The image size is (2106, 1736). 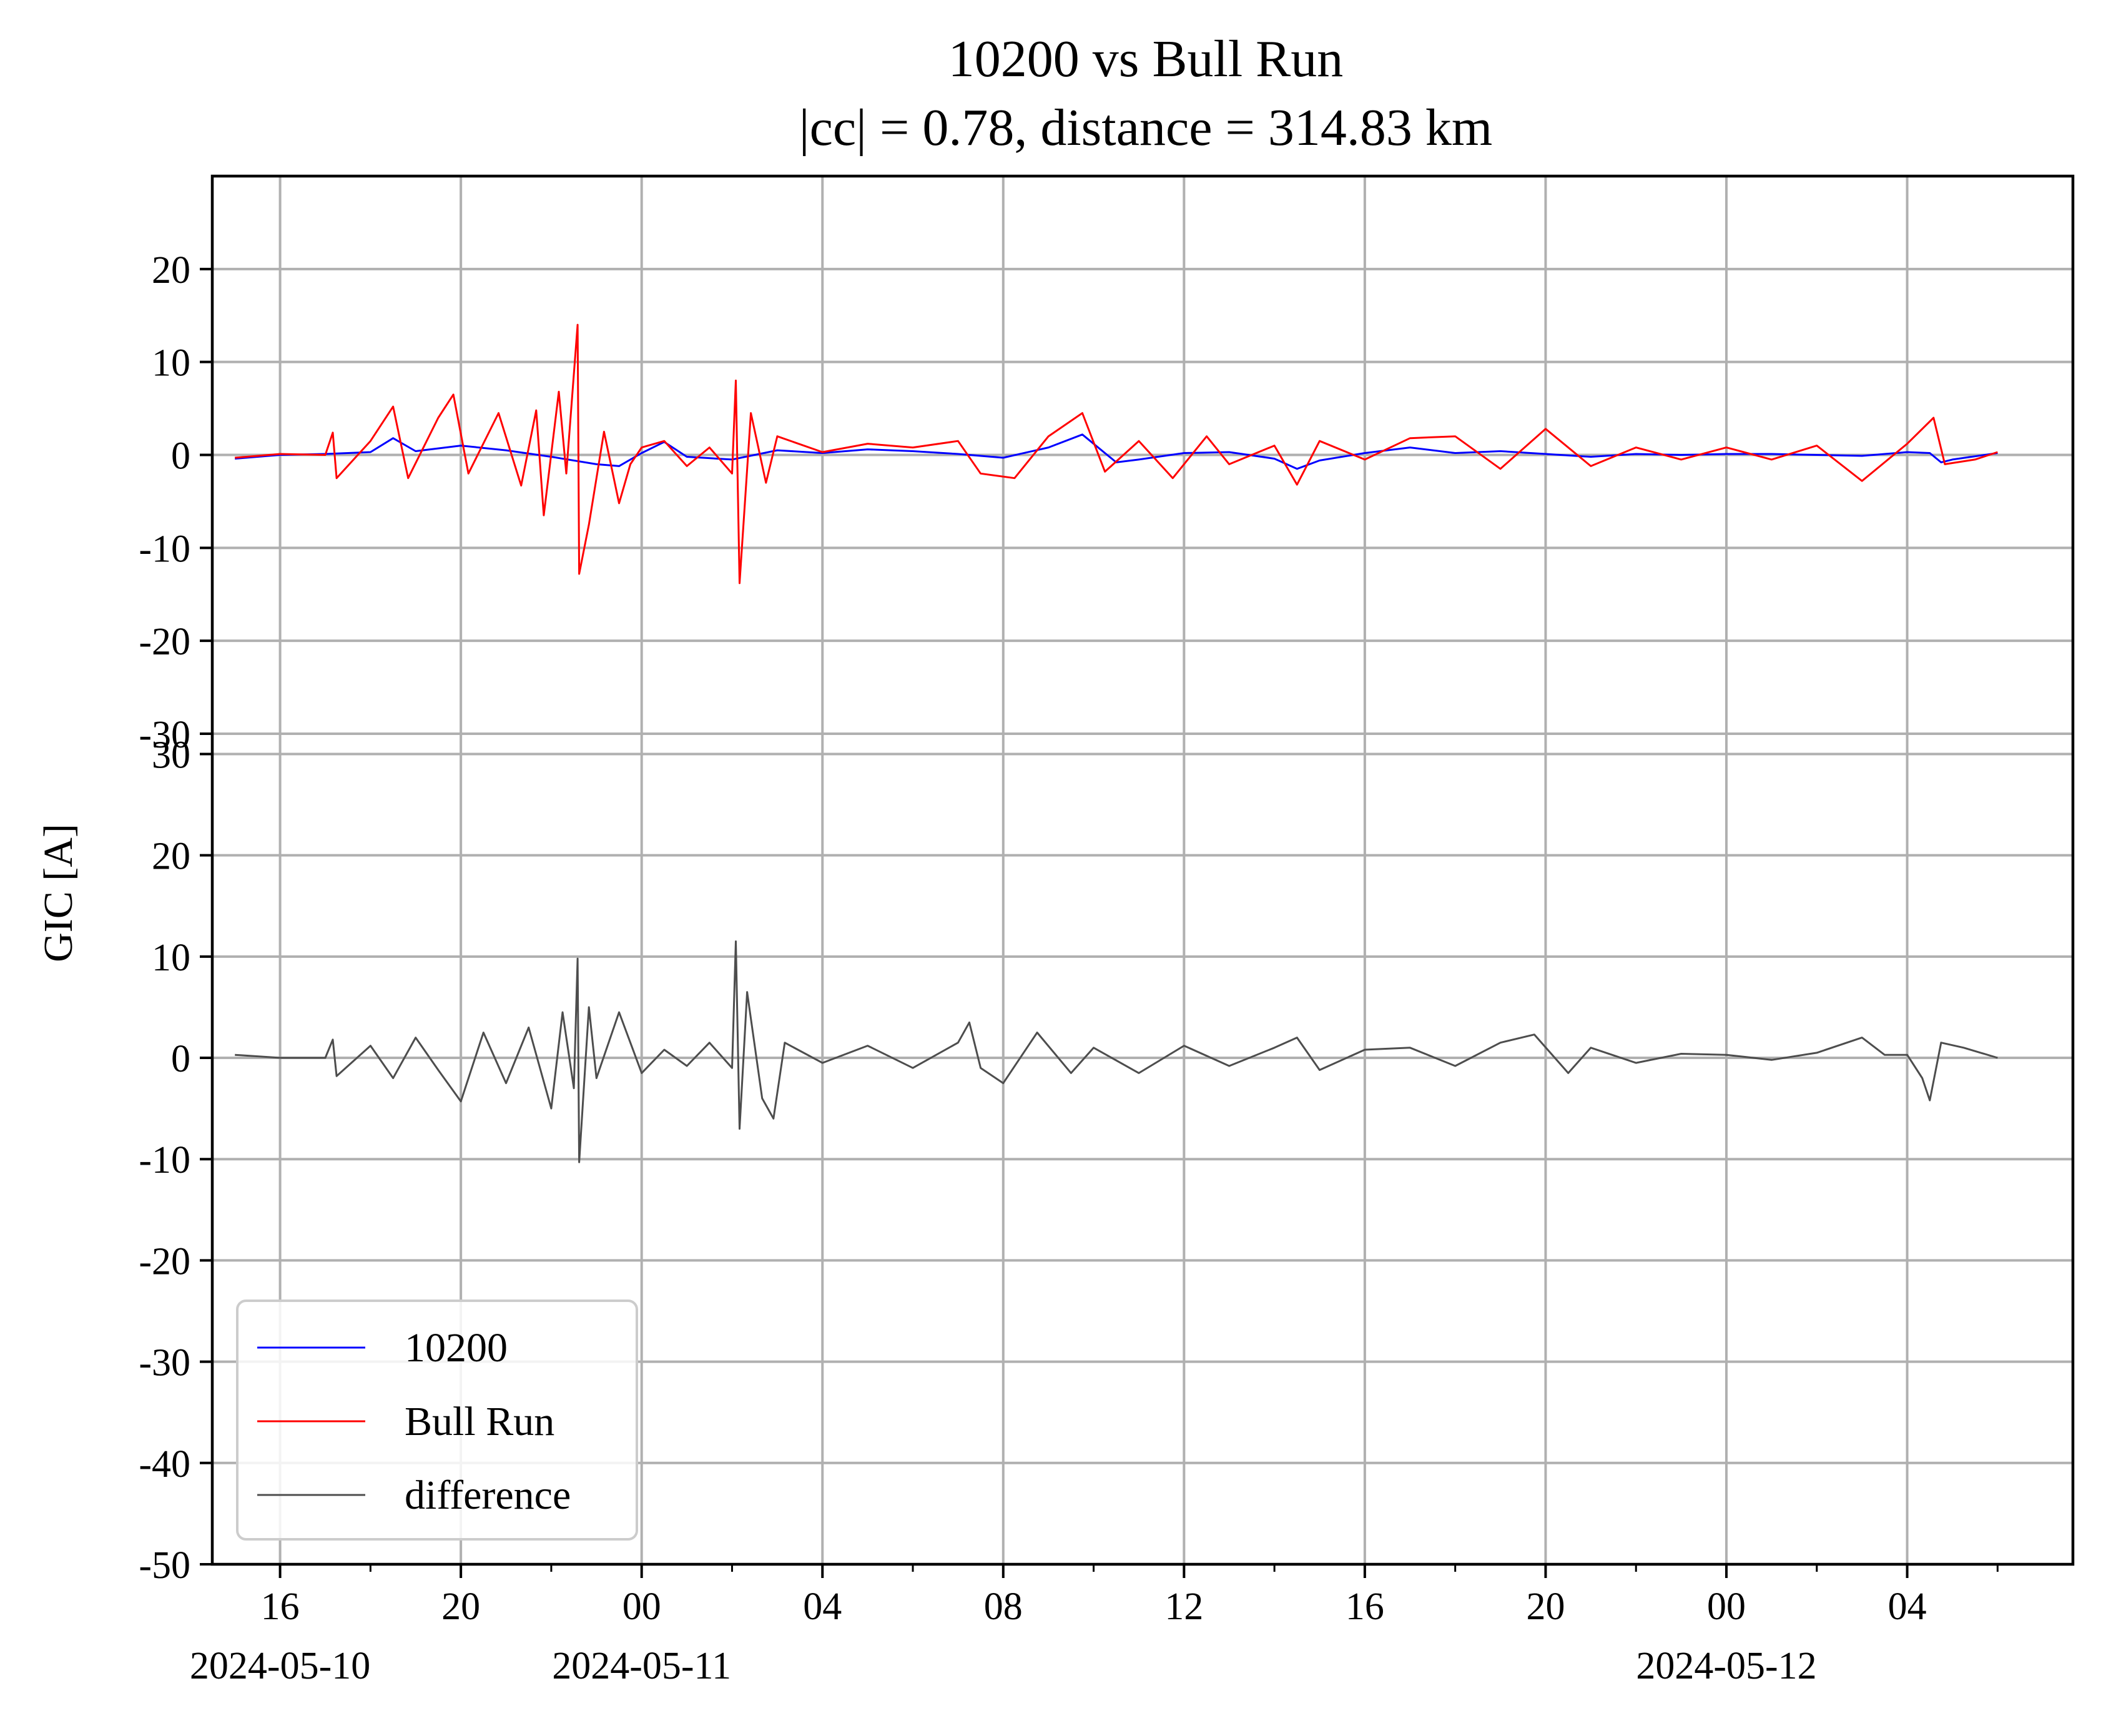 I want to click on legend-box, so click(x=437, y=1420).